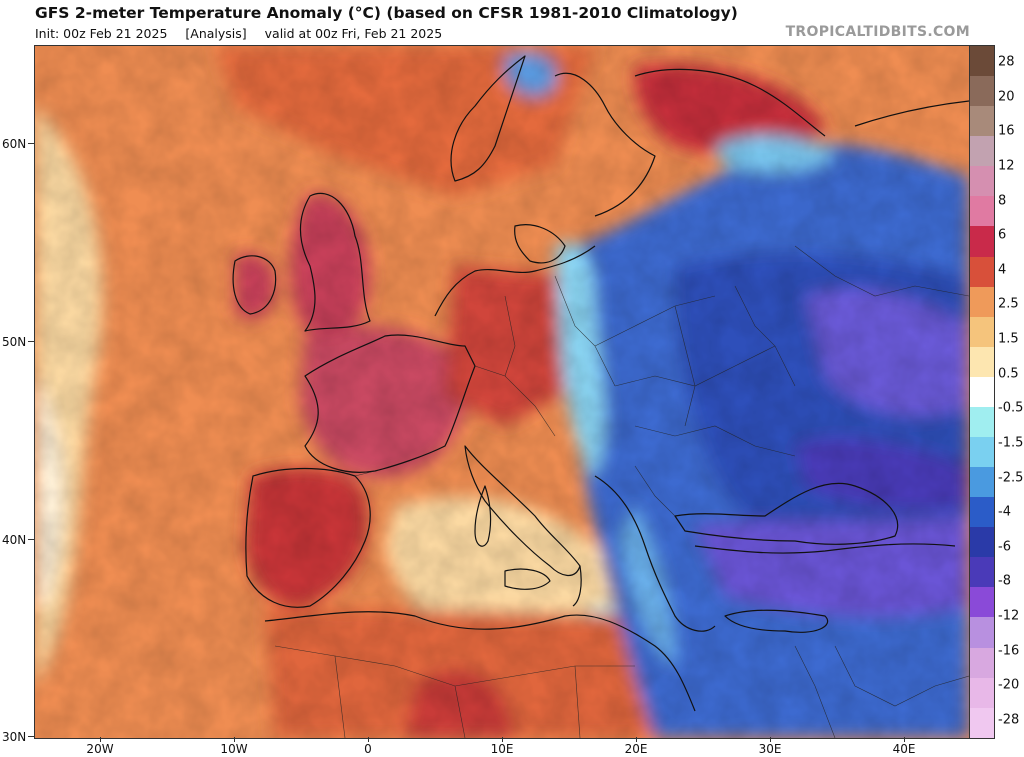 The image size is (1024, 757). What do you see at coordinates (1006, 62) in the screenshot?
I see `colorbar-label: 28` at bounding box center [1006, 62].